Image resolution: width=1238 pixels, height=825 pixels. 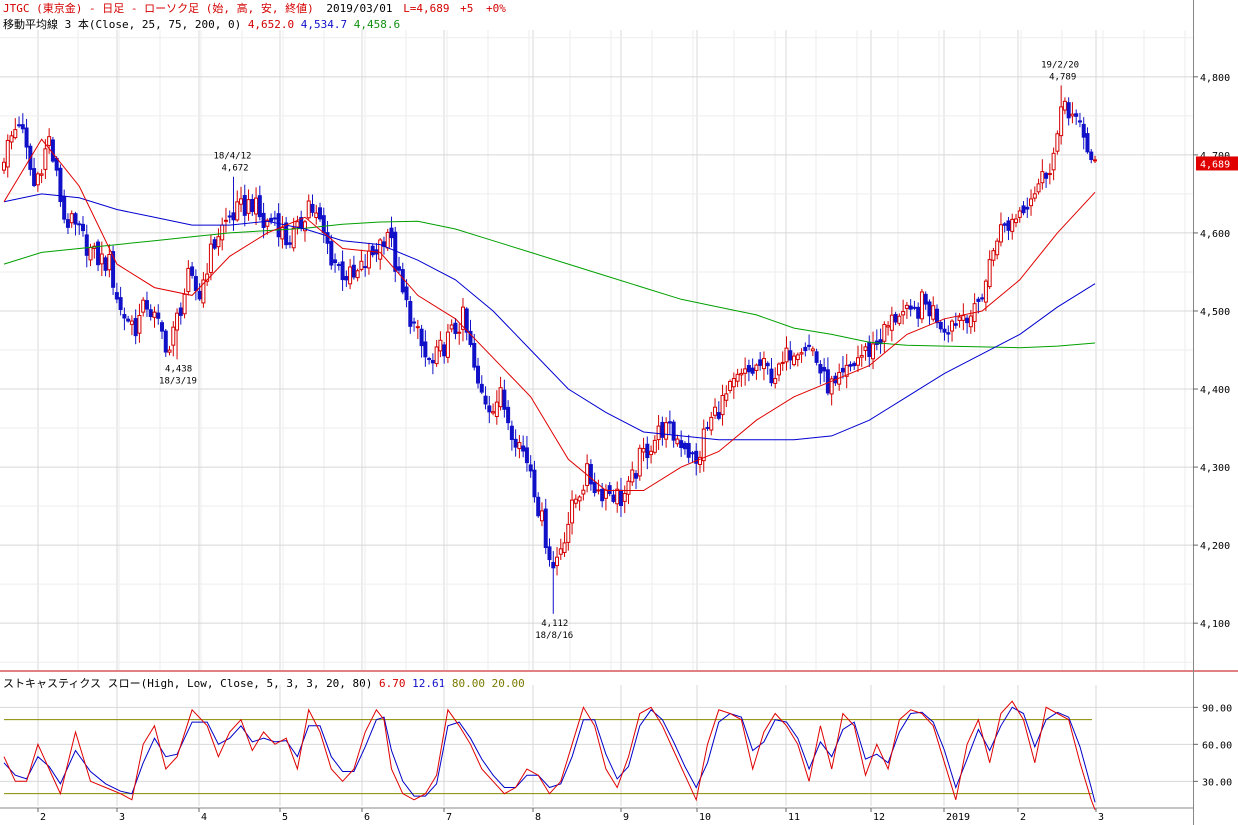 I want to click on last-price-text: L=4,689, so click(x=426, y=8).